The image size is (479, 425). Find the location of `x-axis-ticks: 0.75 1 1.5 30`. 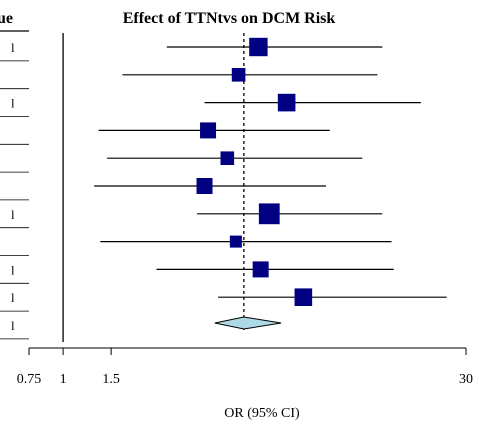

x-axis-ticks: 0.75 1 1.5 30 is located at coordinates (245, 367).